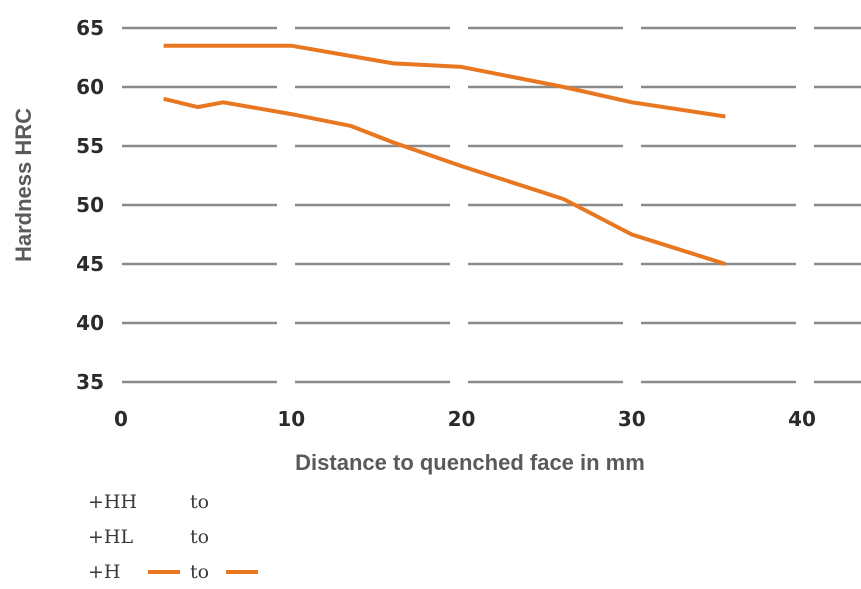 This screenshot has width=861, height=589. I want to click on legend-swatch-h-from, so click(164, 571).